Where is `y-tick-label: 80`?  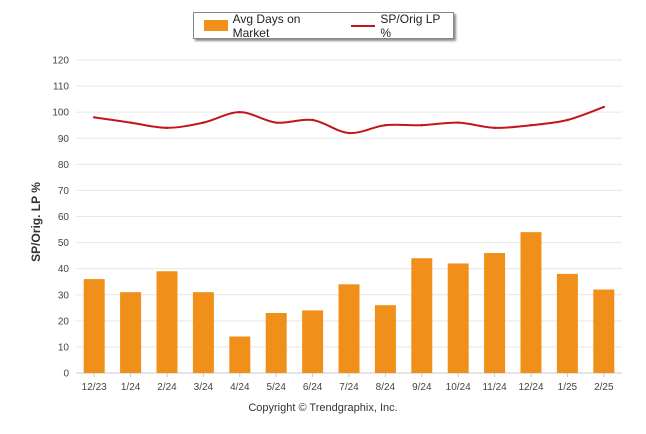 y-tick-label: 80 is located at coordinates (64, 165).